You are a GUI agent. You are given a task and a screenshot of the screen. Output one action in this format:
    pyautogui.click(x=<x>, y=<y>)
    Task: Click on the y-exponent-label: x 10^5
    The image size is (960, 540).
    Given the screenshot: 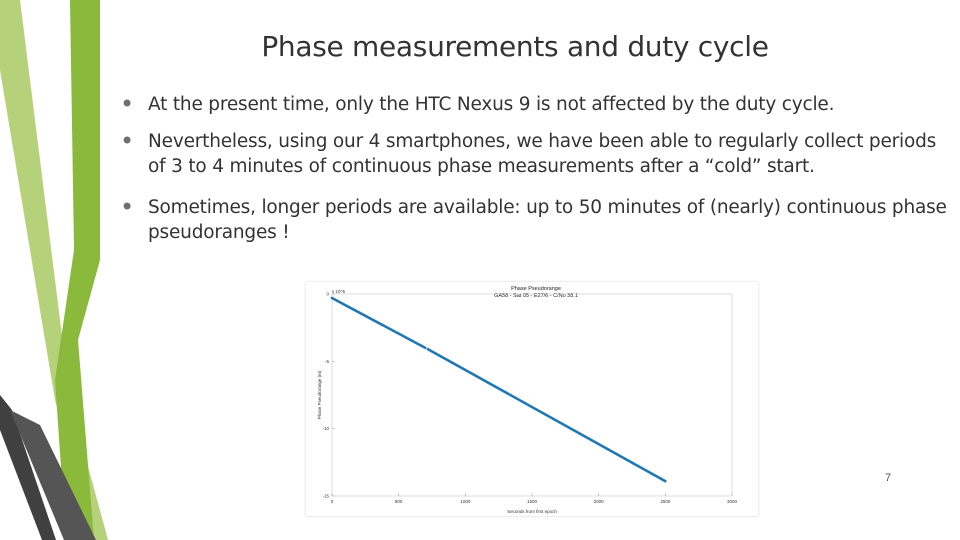 What is the action you would take?
    pyautogui.click(x=339, y=291)
    